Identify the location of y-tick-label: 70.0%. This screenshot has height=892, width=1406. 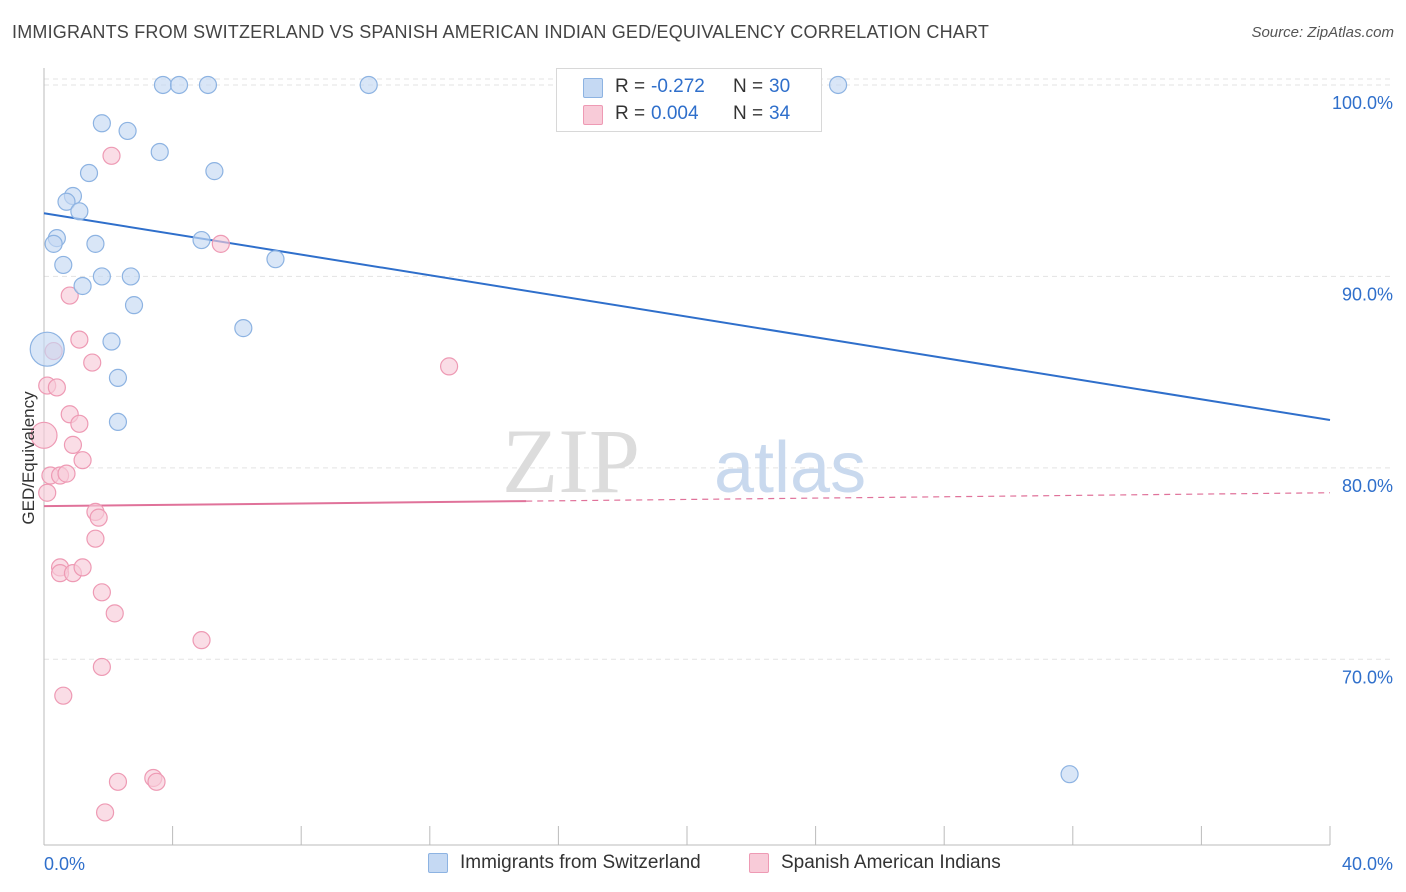
(1367, 677).